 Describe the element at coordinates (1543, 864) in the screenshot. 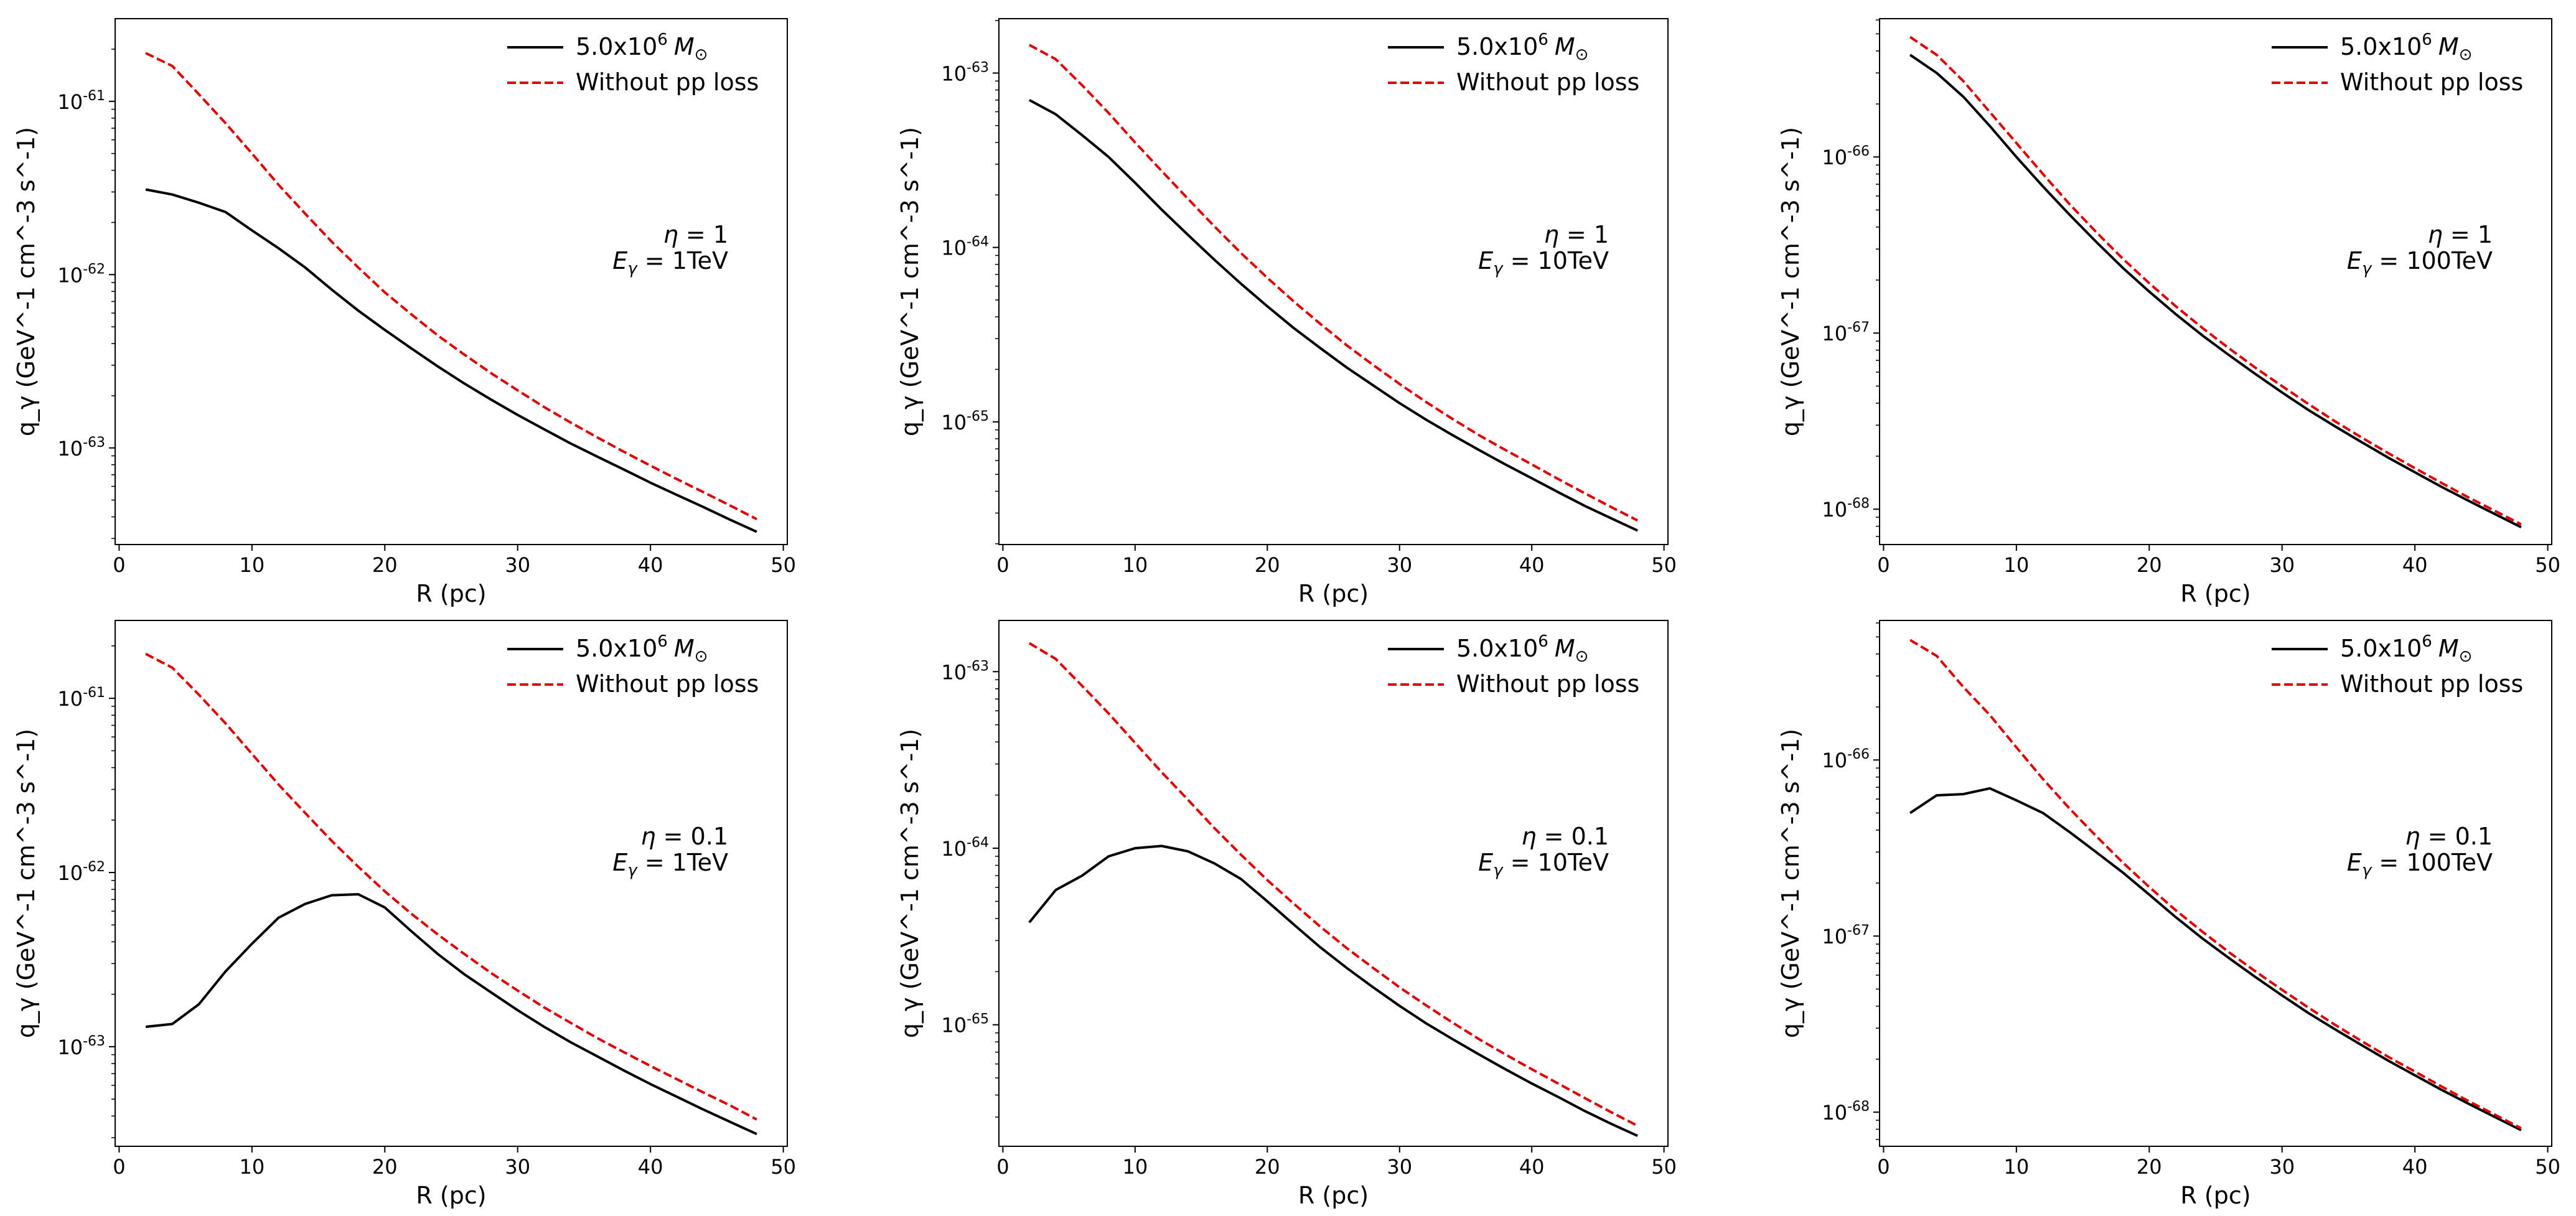

I see `annotation-energy: Eγ = 10TeV` at that location.